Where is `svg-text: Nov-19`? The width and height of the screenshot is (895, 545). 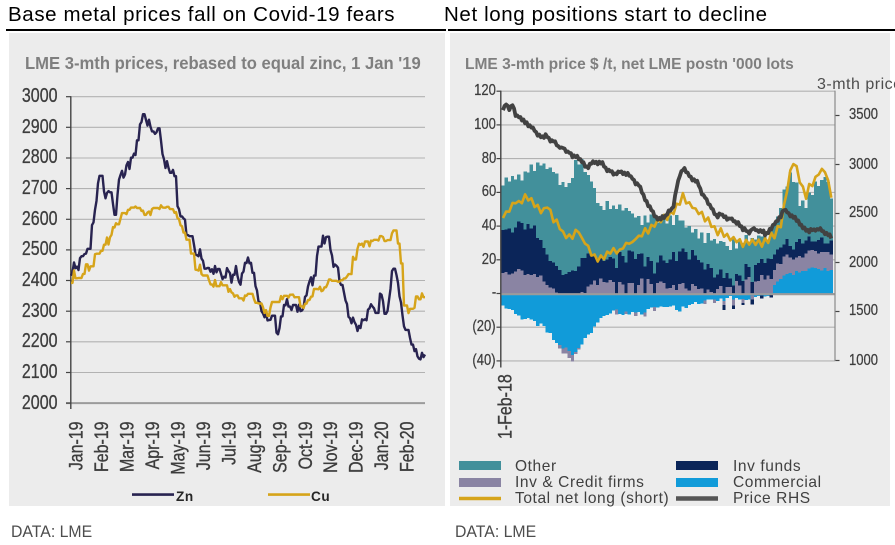 svg-text: Nov-19 is located at coordinates (331, 447).